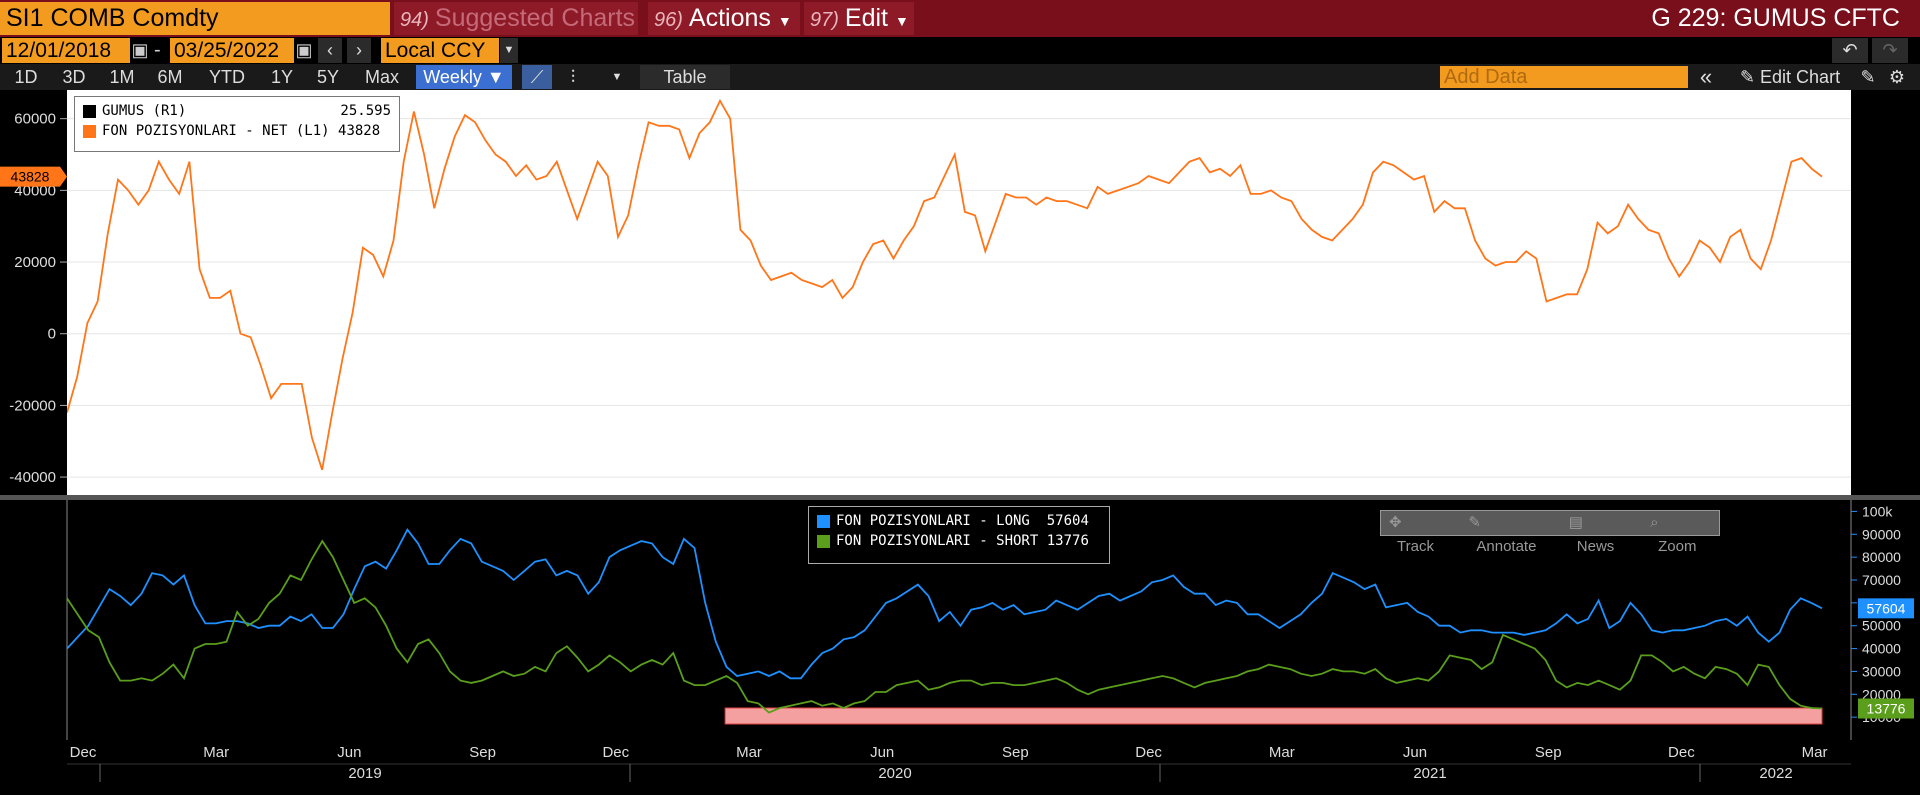  I want to click on actions-menu: 96) Actions ▼, so click(724, 18).